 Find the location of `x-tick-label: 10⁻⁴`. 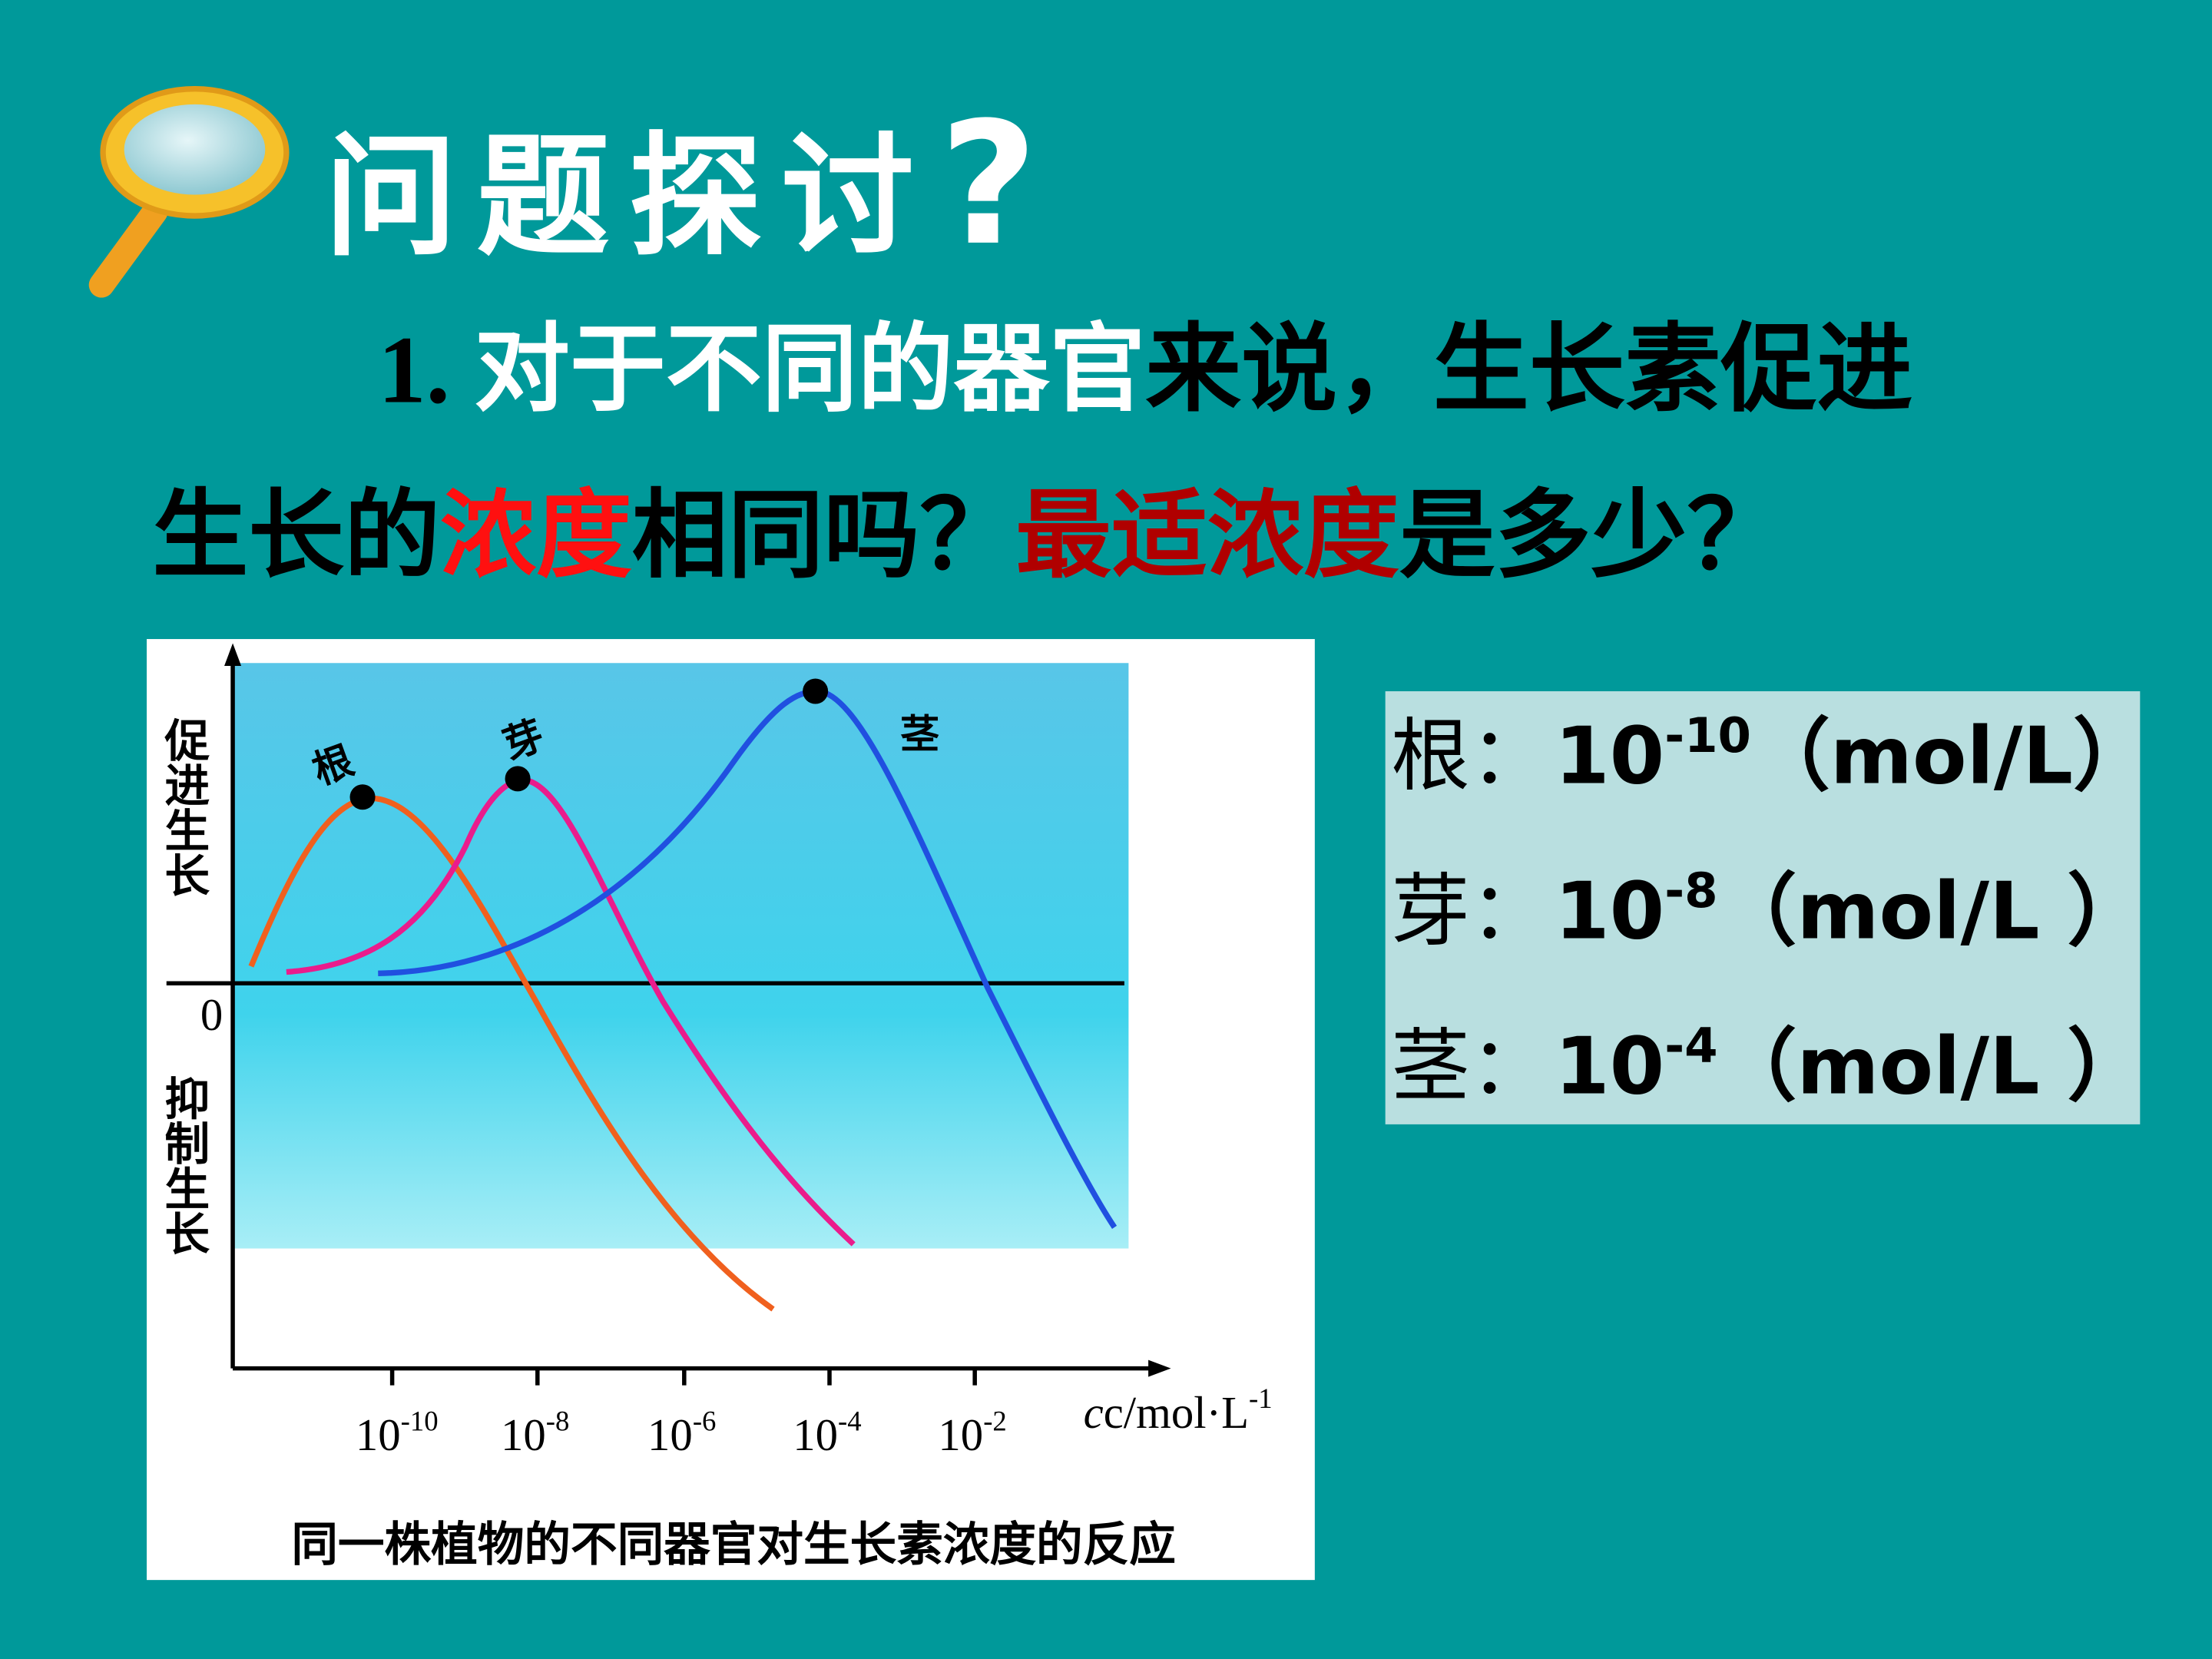

x-tick-label: 10⁻⁴ is located at coordinates (827, 1433).